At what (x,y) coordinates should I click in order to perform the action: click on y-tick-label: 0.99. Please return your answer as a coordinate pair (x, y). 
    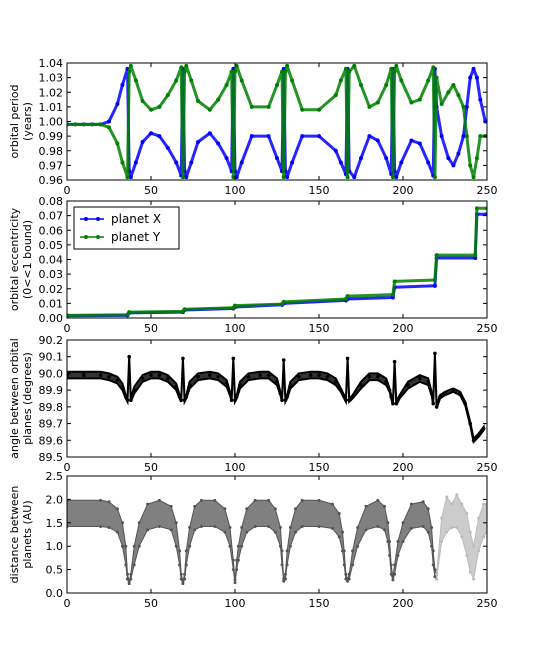
    Looking at the image, I should click on (51, 136).